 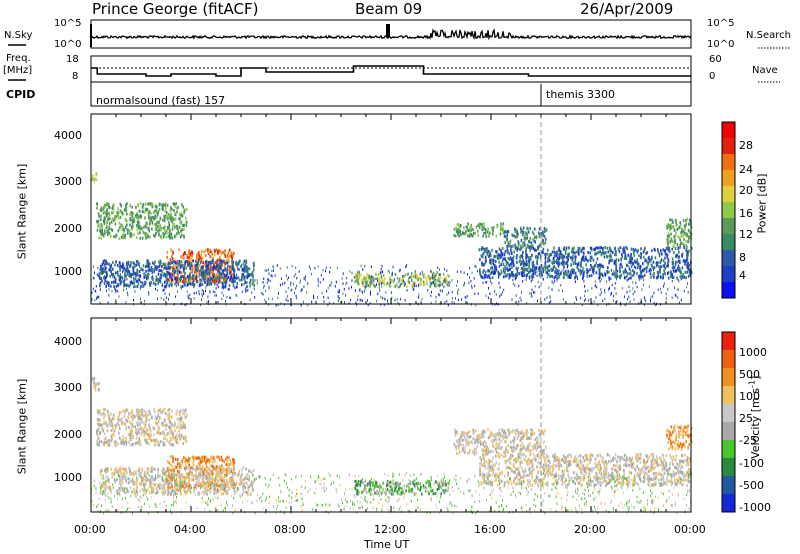 I want to click on power-colorbar-segment, so click(x=728, y=194).